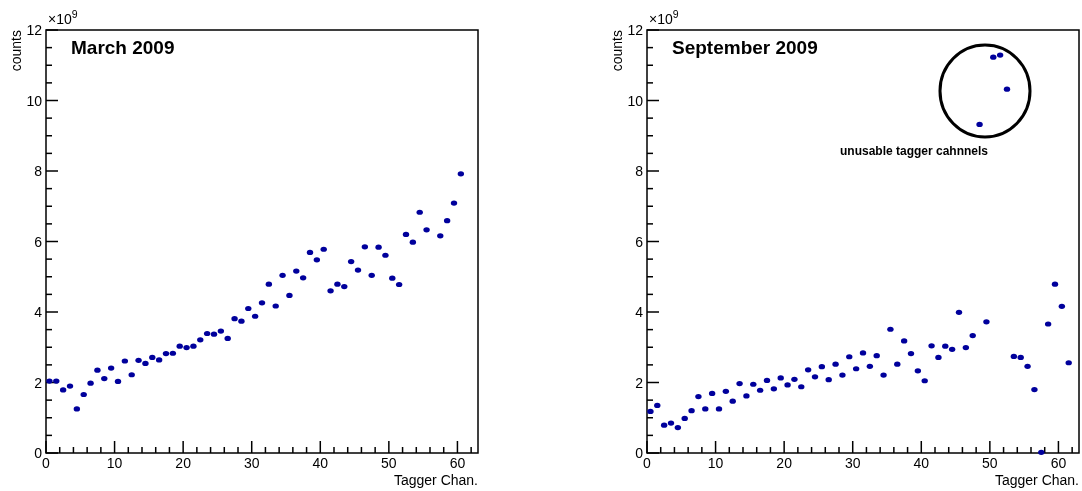 The width and height of the screenshot is (1082, 491). What do you see at coordinates (745, 47) in the screenshot?
I see `chart-title: September 2009` at bounding box center [745, 47].